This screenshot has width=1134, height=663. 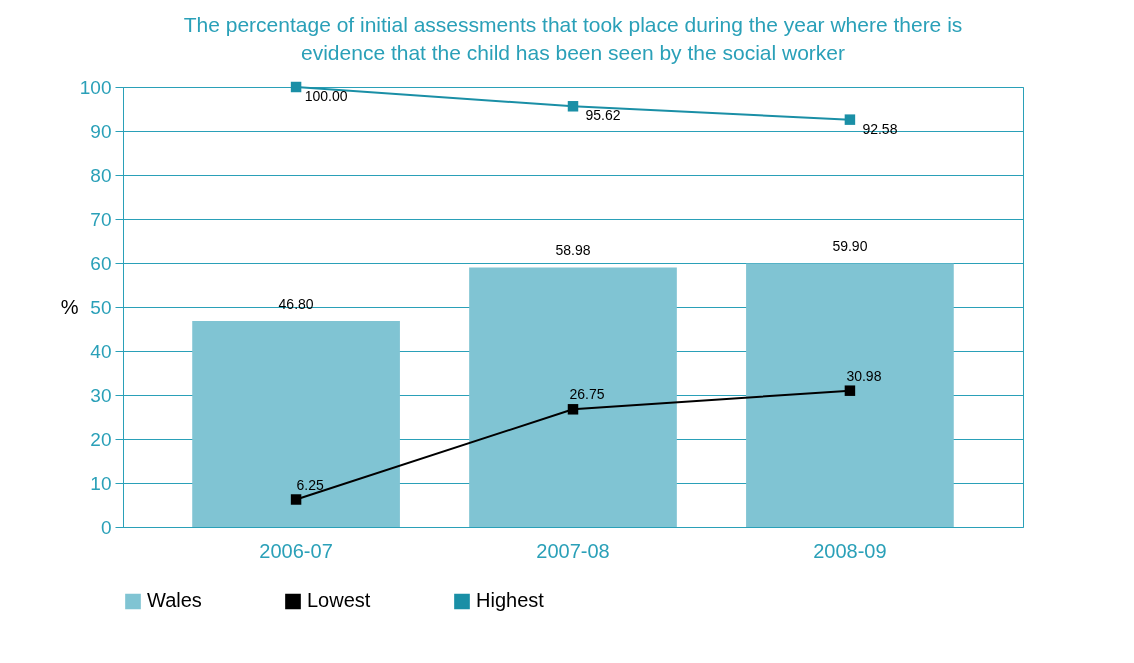 I want to click on data-label: 100.00, so click(x=326, y=96).